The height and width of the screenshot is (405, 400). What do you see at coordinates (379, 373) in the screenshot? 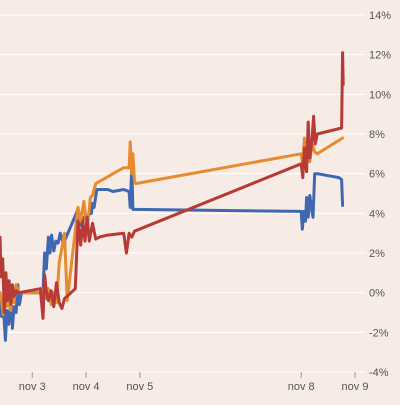
I see `y-tick-label: -4%` at bounding box center [379, 373].